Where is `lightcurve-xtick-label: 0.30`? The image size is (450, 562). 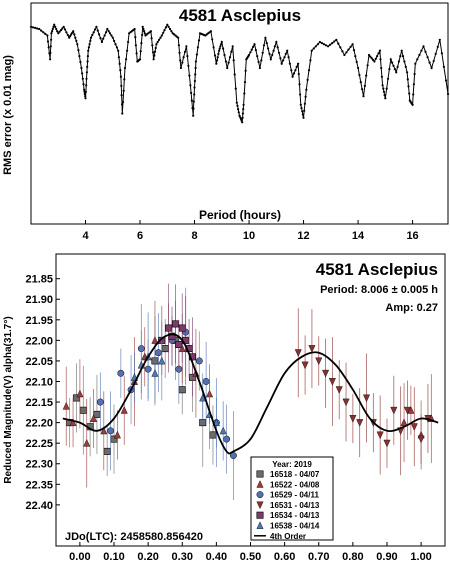
lightcurve-xtick-label: 0.30 is located at coordinates (182, 556).